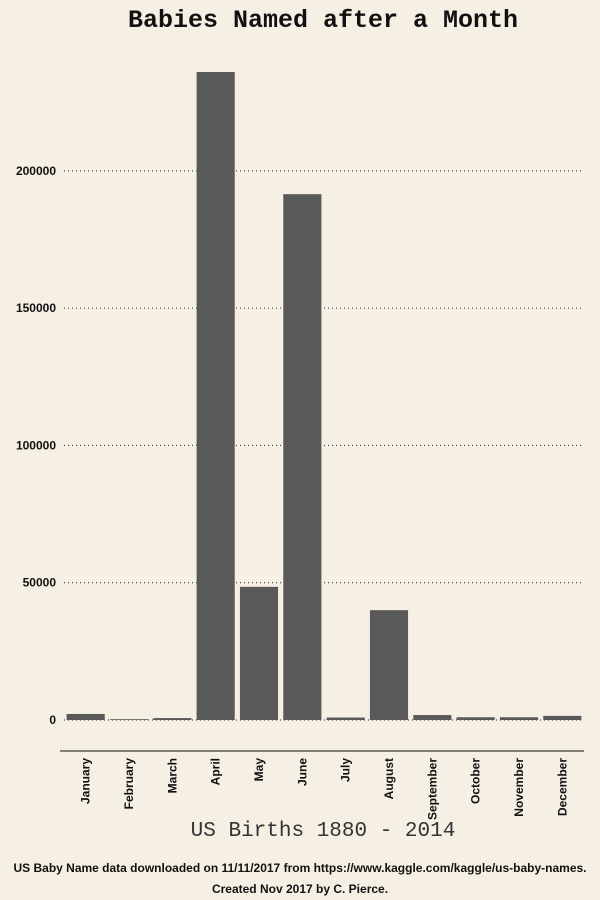 The width and height of the screenshot is (600, 900). I want to click on y-tick-label: 100000, so click(36, 445).